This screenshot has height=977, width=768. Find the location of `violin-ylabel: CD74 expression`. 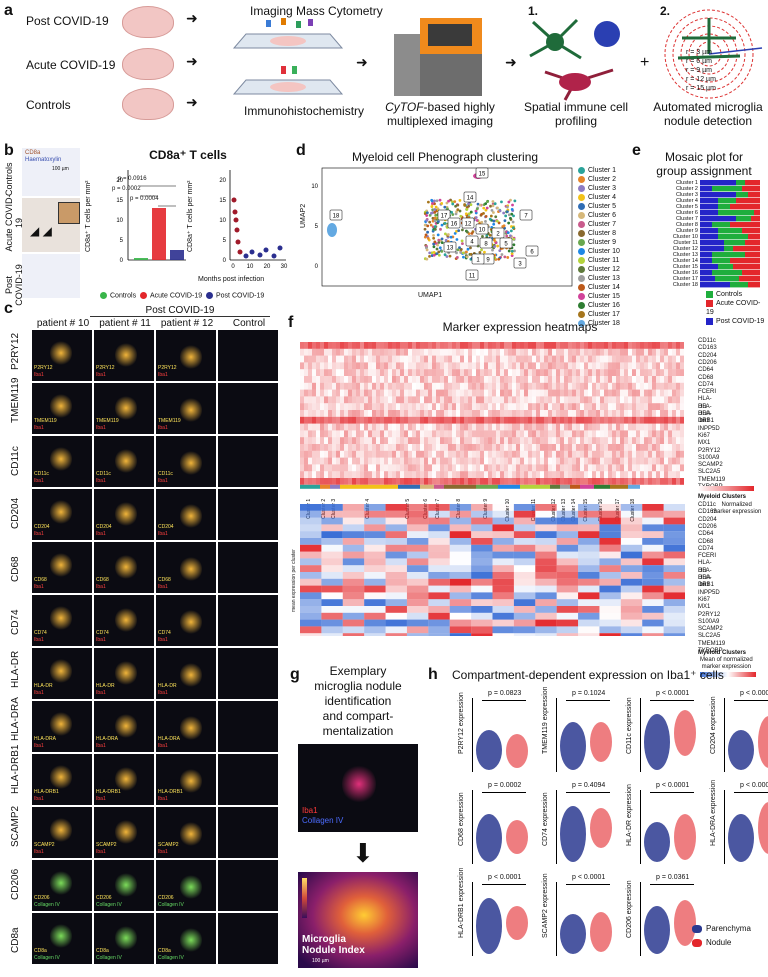

violin-ylabel: CD74 expression is located at coordinates (545, 819).